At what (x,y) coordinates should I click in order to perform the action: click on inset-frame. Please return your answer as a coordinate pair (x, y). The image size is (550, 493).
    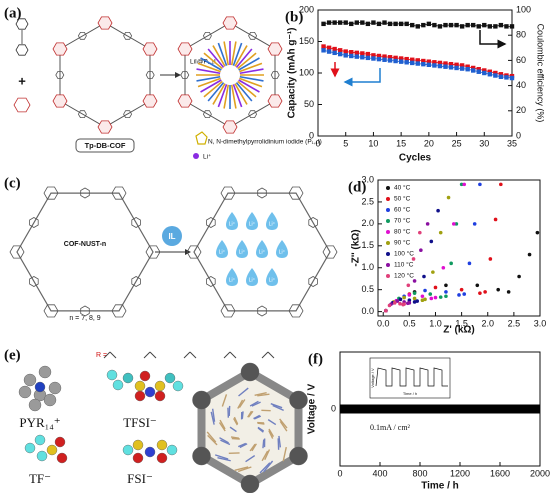
    Looking at the image, I should click on (410, 378).